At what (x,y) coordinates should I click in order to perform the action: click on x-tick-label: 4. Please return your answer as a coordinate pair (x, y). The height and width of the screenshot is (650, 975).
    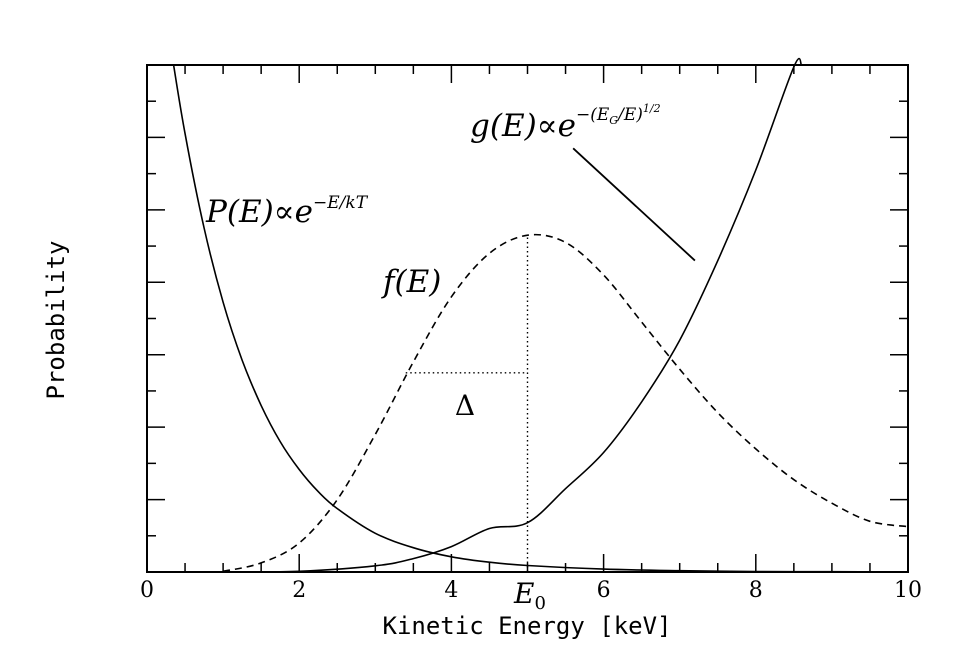
    Looking at the image, I should click on (451, 590).